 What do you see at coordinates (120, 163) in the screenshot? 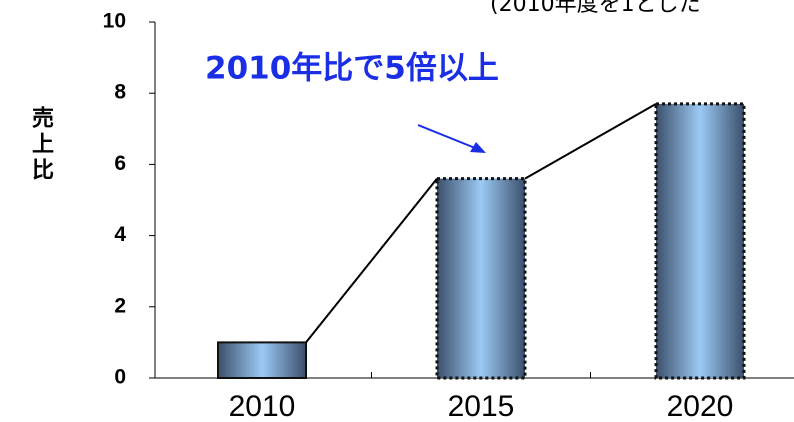
I see `y-tick-label: 6` at bounding box center [120, 163].